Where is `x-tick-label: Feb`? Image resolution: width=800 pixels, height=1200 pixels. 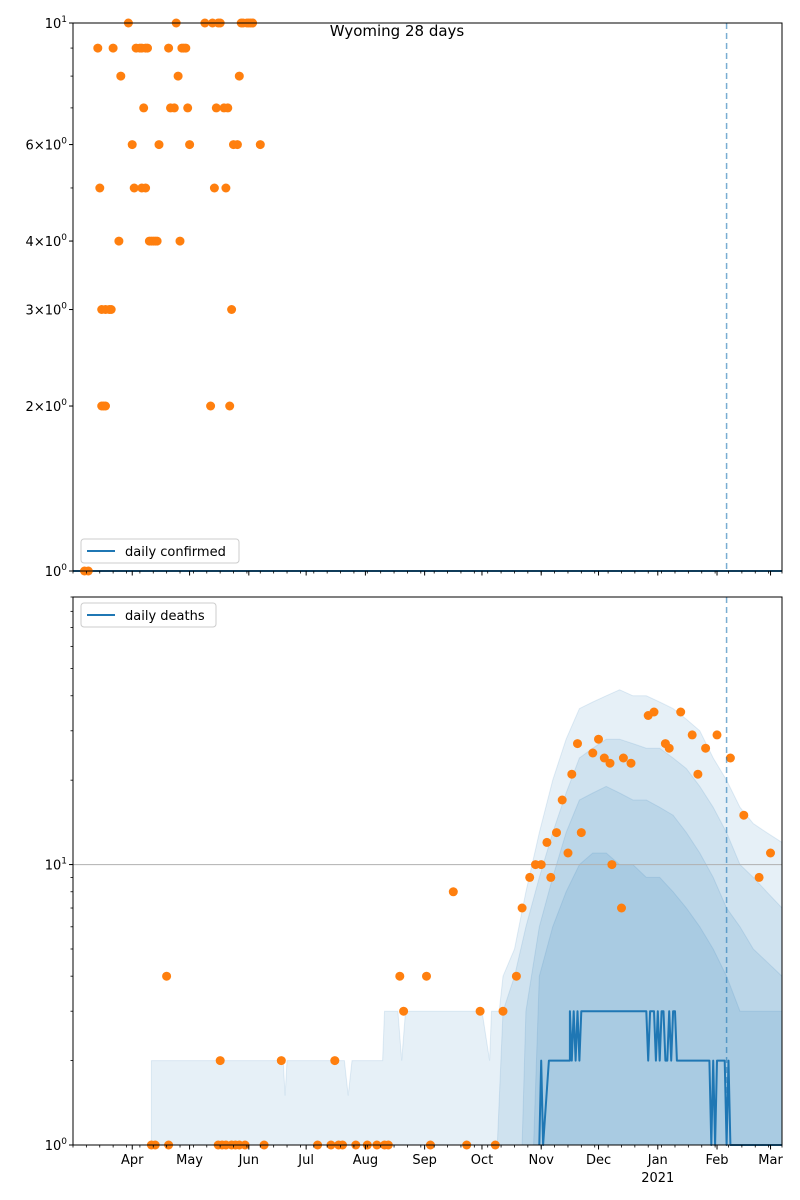 x-tick-label: Feb is located at coordinates (717, 1160).